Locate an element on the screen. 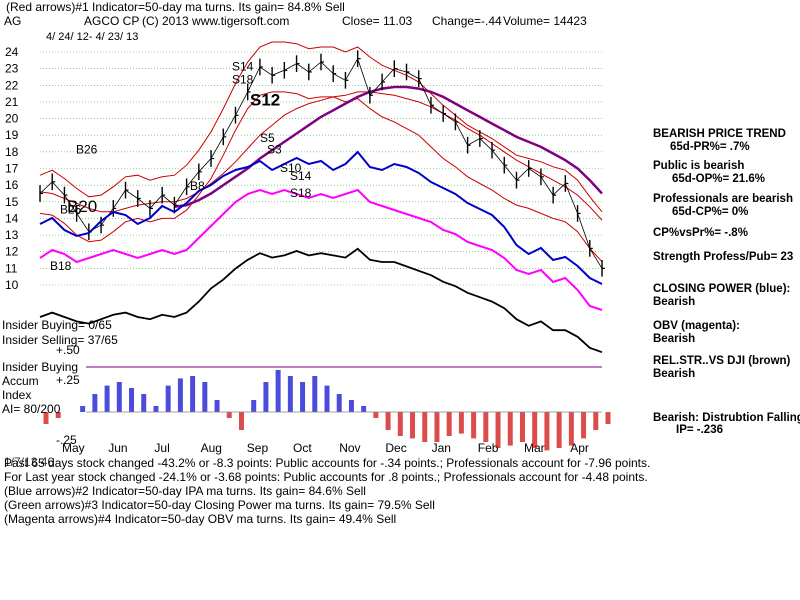 The image size is (800, 600). pr-value: 65d-PR%= .7% is located at coordinates (710, 147).